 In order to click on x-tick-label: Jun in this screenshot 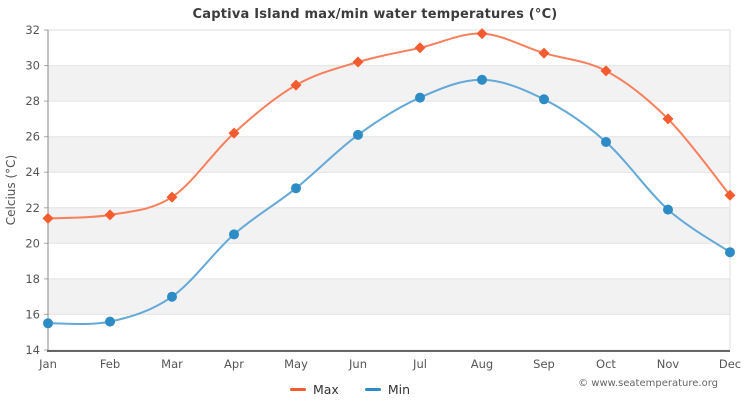, I will do `click(357, 364)`.